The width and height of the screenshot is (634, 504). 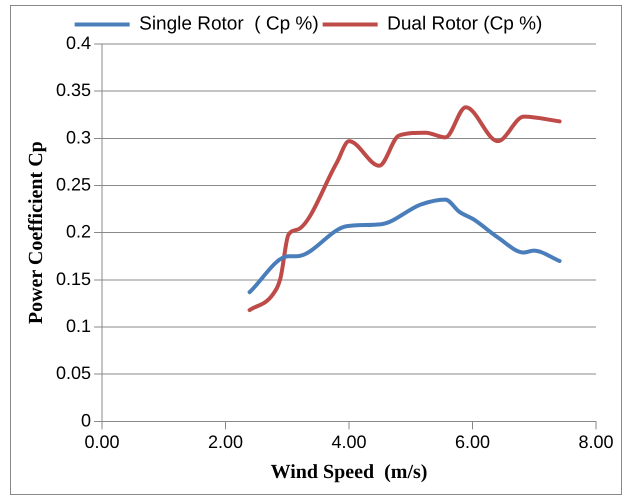 I want to click on line-series, so click(x=405, y=246).